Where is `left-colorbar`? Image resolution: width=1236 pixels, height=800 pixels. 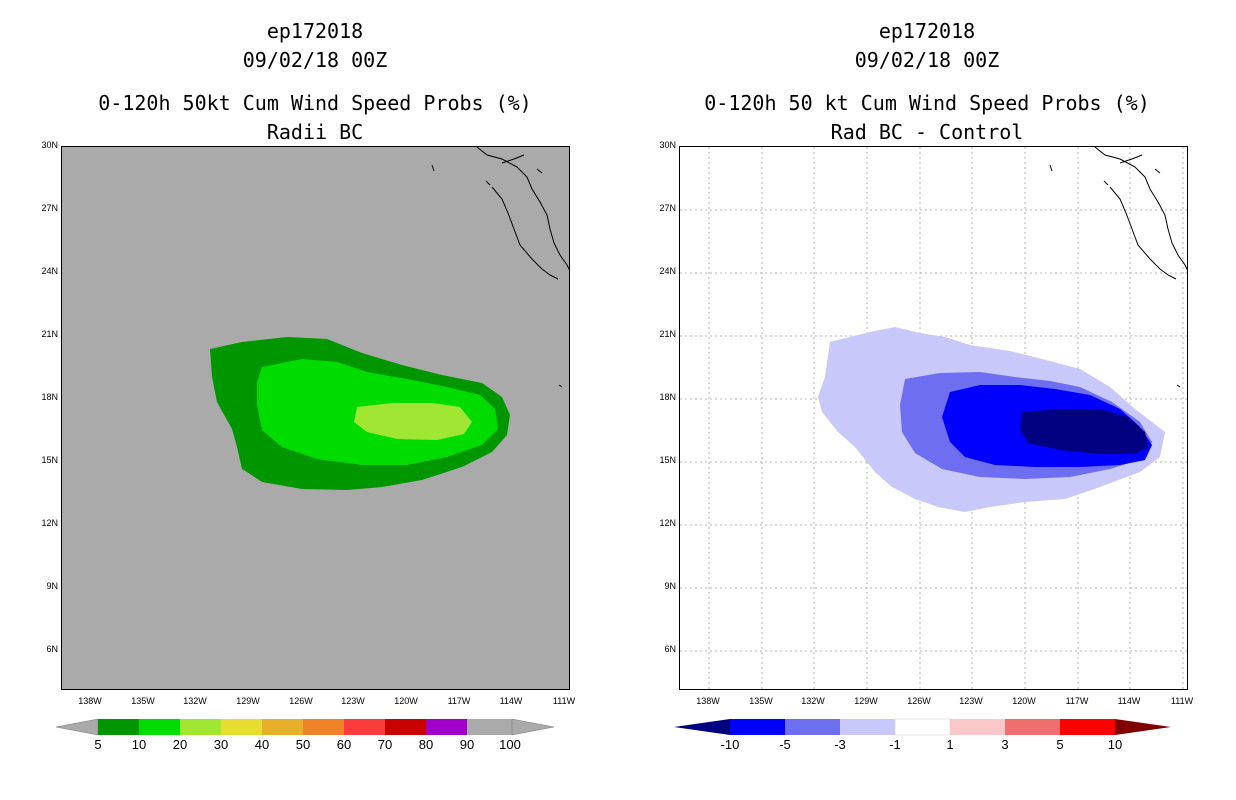 left-colorbar is located at coordinates (305, 727).